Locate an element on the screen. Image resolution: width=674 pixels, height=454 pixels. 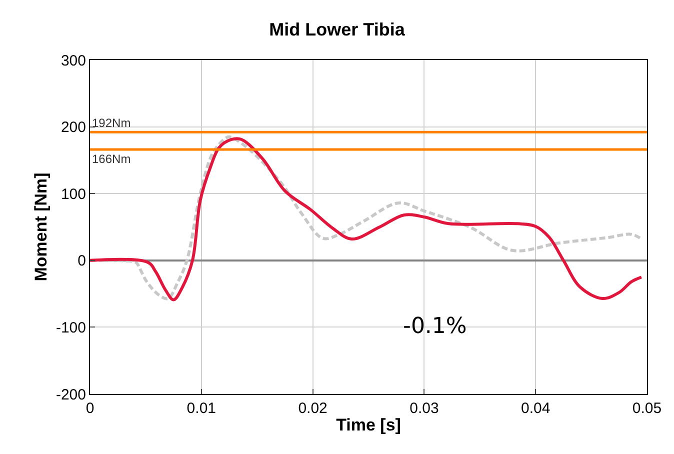
x-axis-title: Time [s] is located at coordinates (368, 424).